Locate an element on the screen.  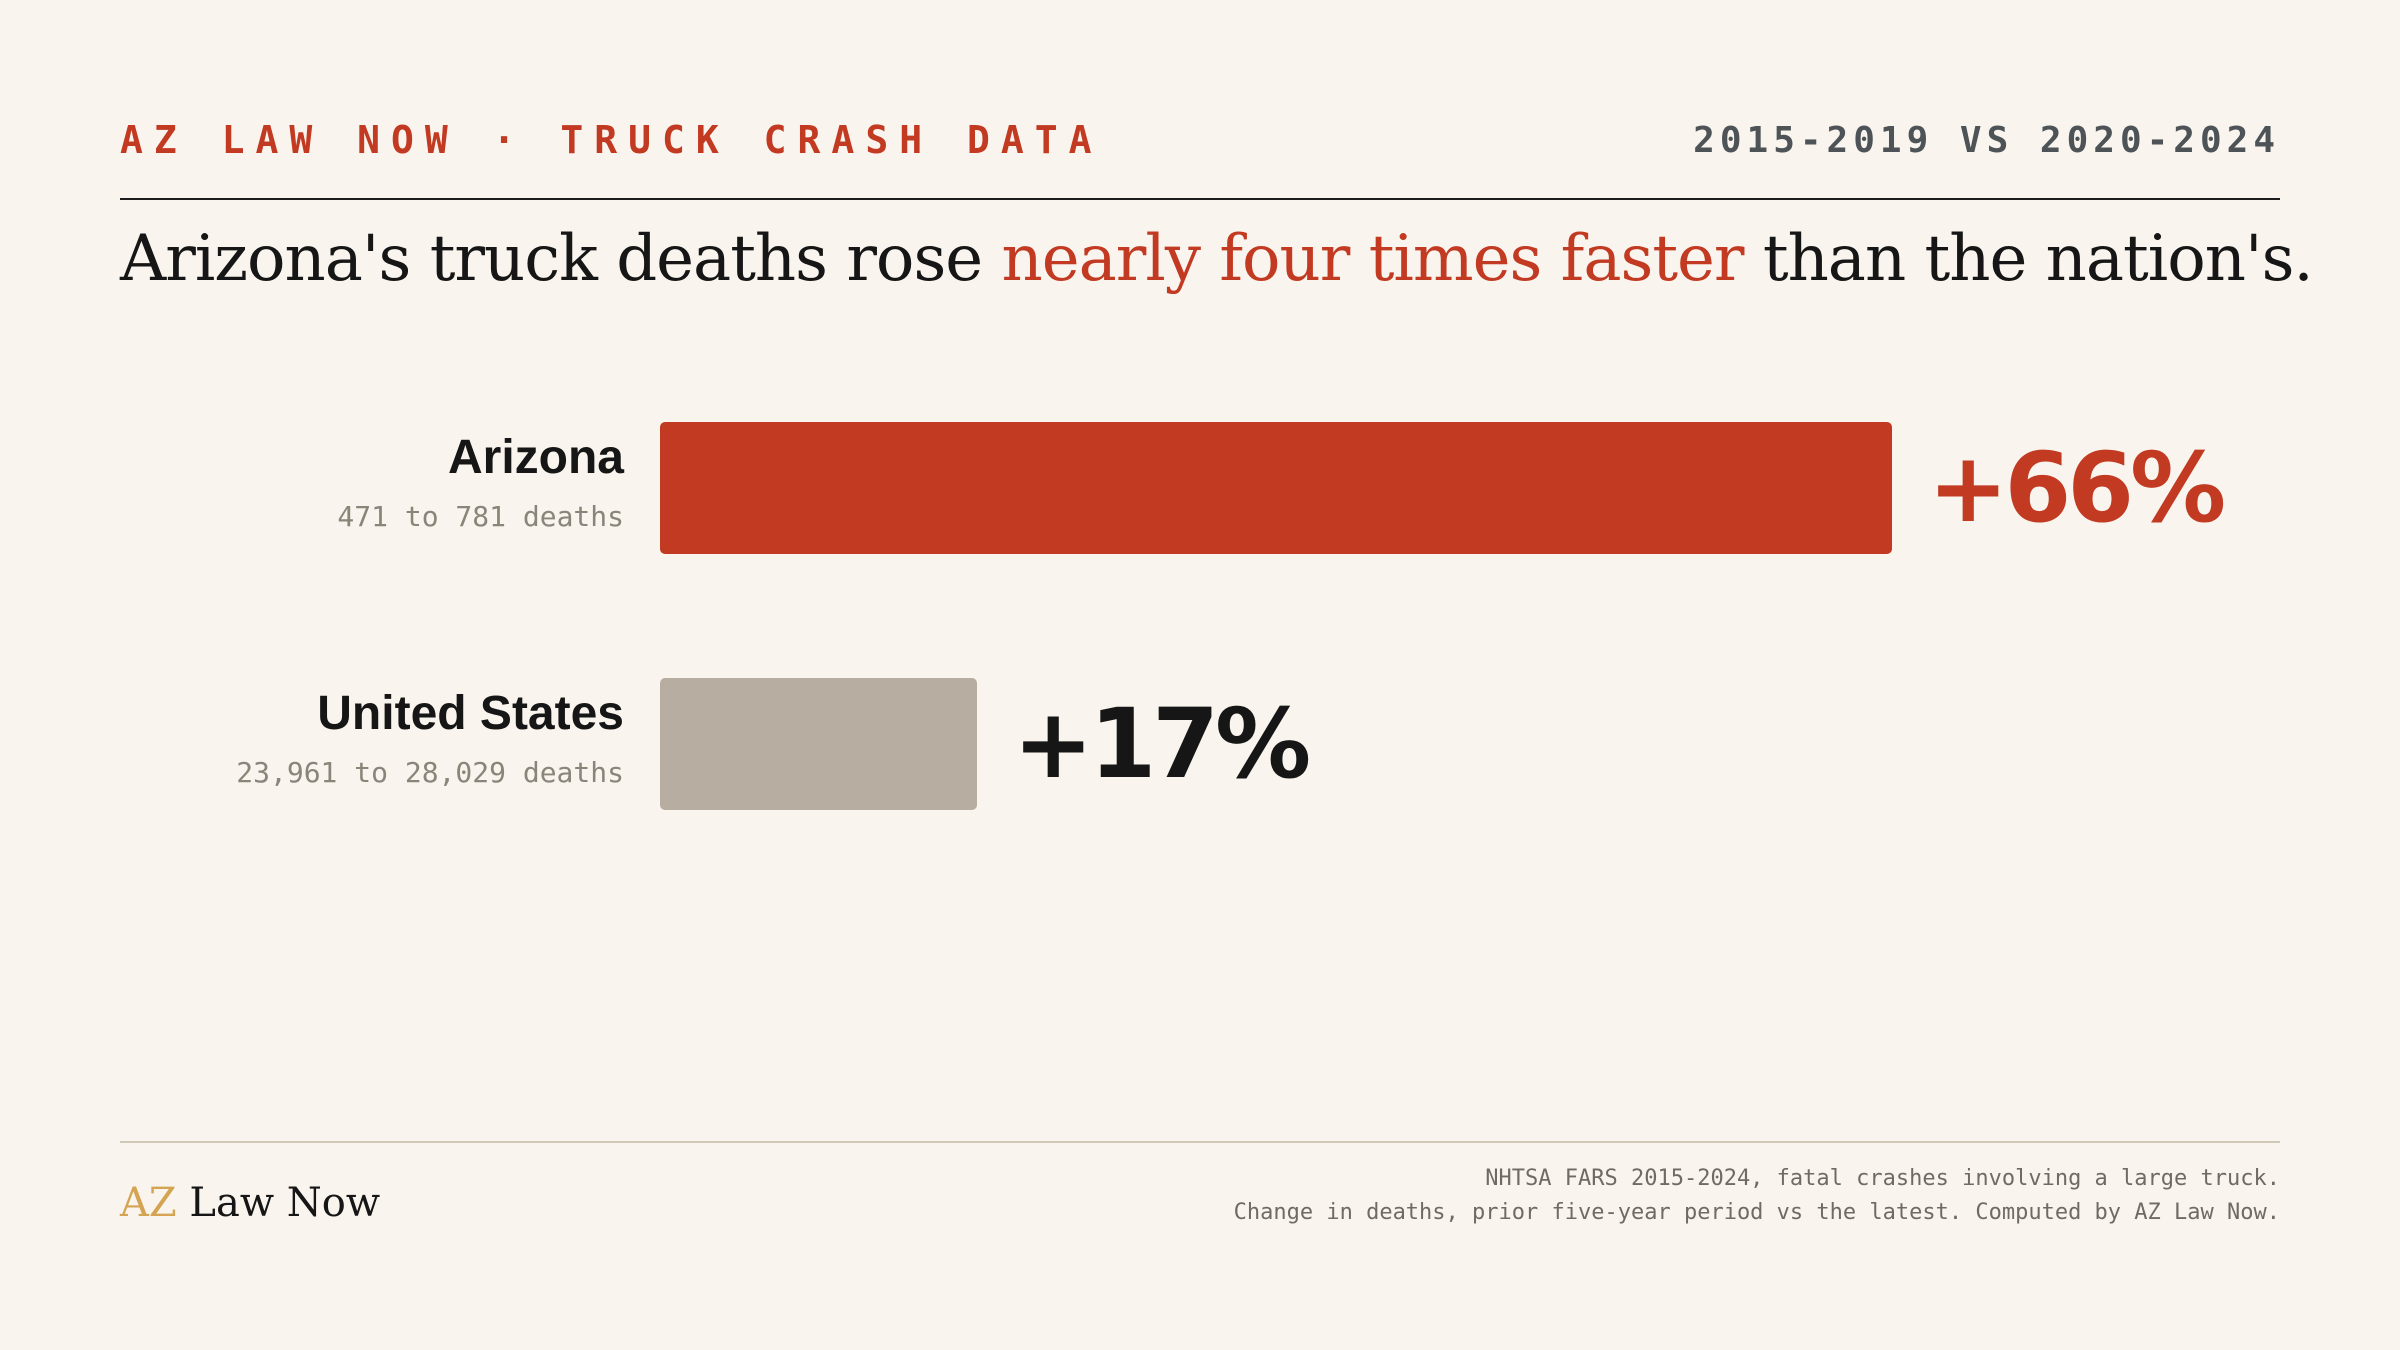
headline-after: than the nation's. is located at coordinates (2028, 259).